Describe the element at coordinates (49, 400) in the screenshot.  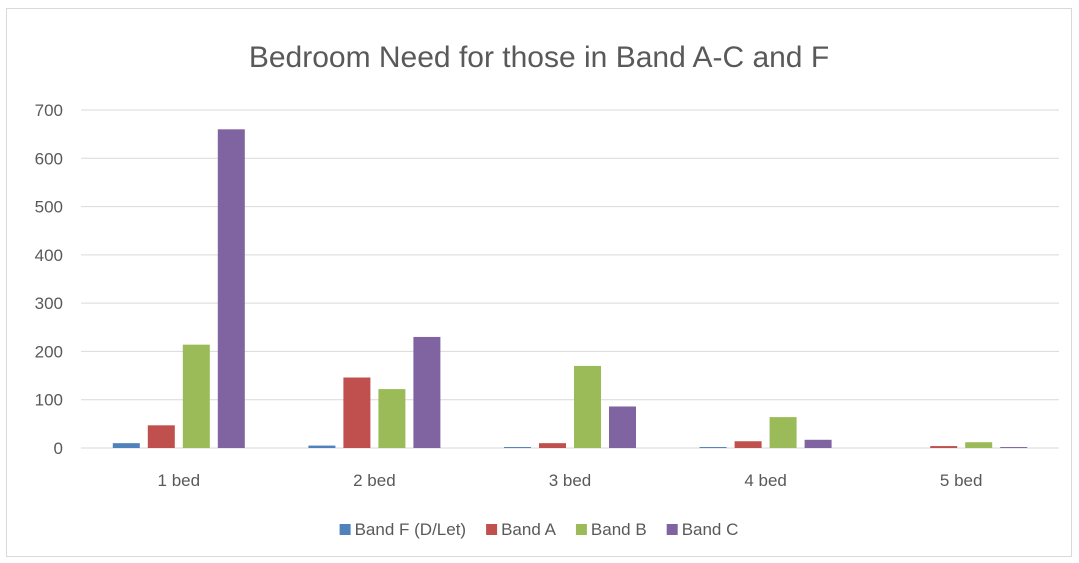
I see `y-tick-label: 100` at that location.